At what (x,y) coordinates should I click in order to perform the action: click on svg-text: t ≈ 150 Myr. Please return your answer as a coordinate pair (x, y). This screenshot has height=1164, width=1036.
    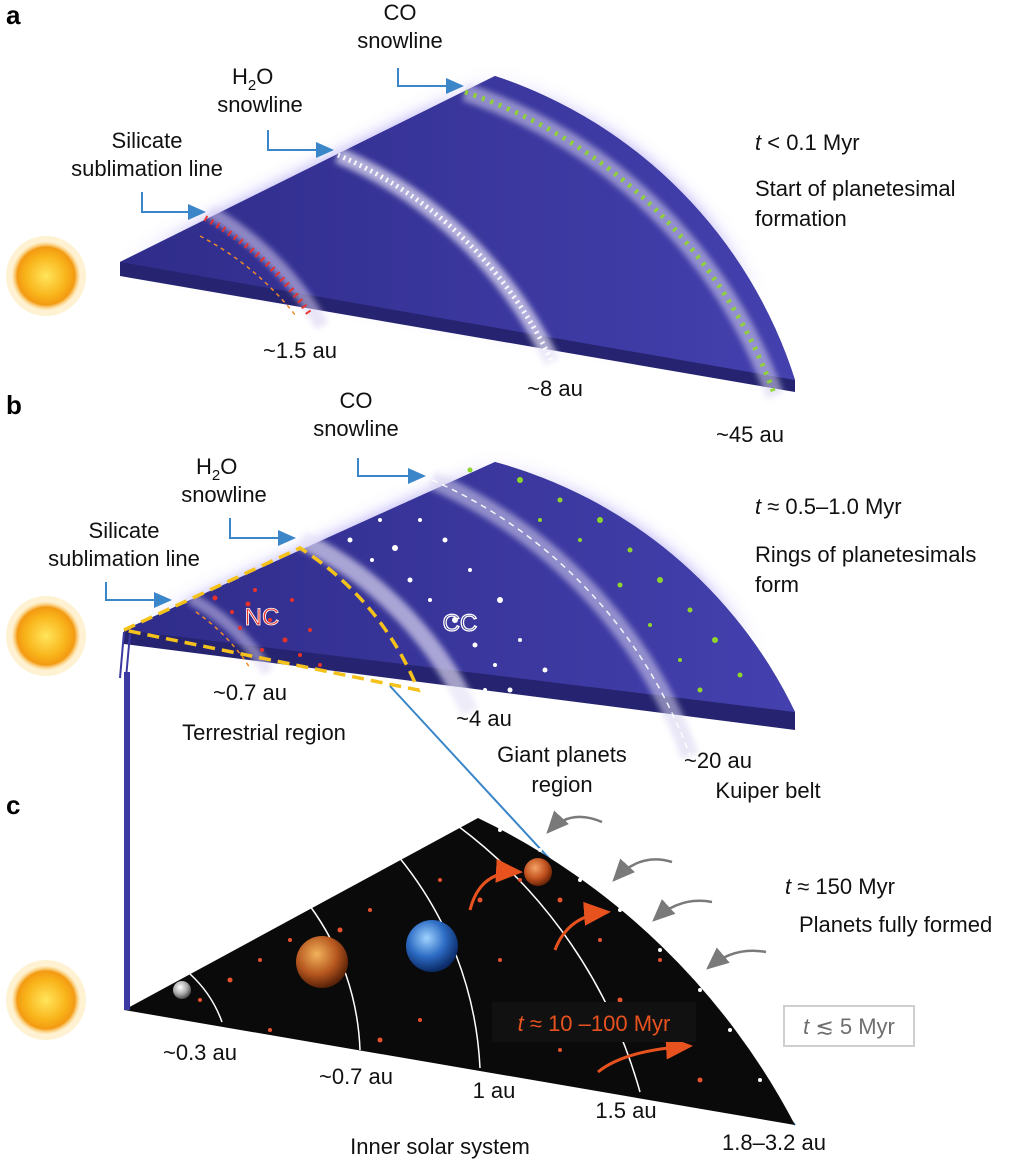
    Looking at the image, I should click on (840, 886).